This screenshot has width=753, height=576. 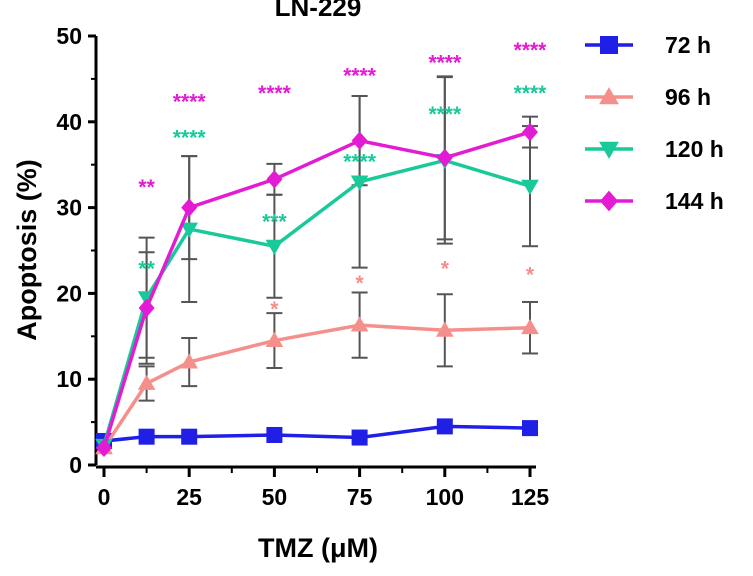 What do you see at coordinates (69, 122) in the screenshot?
I see `y-tick-label: 40` at bounding box center [69, 122].